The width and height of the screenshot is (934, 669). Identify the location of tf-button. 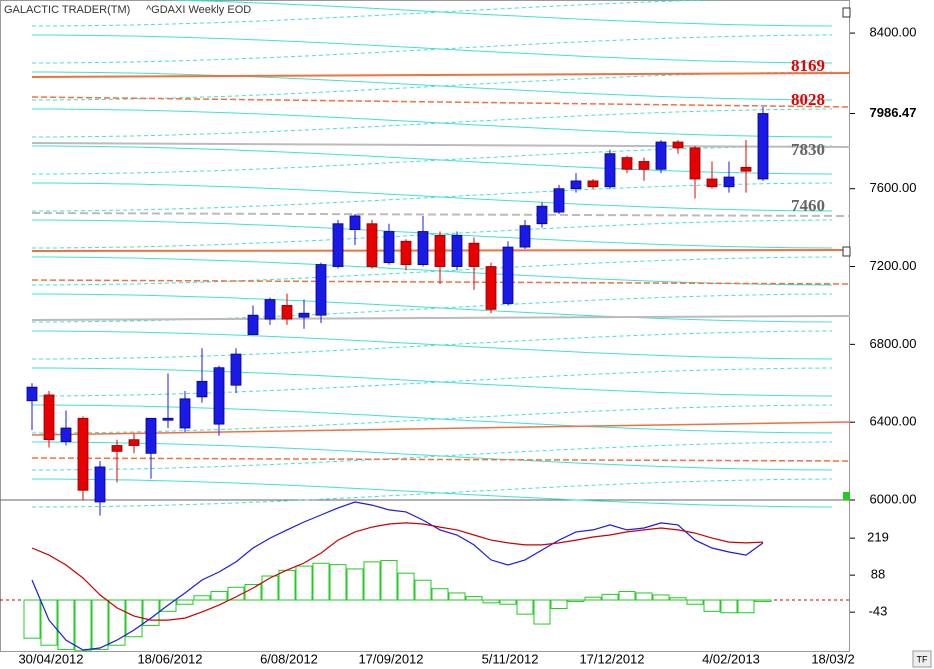
(922, 659).